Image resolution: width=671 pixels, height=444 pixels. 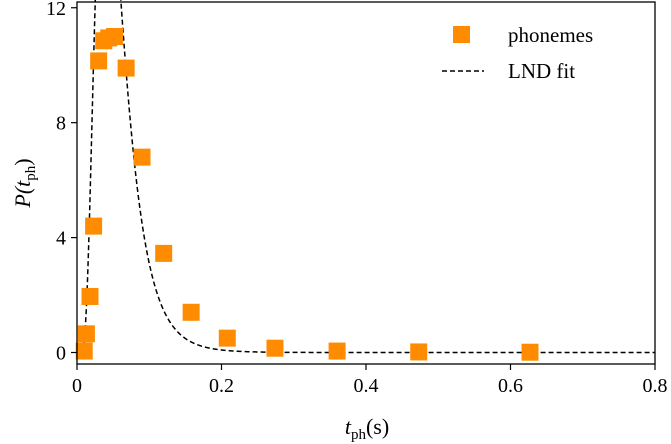 What do you see at coordinates (24, 183) in the screenshot?
I see `y-axis-label: P(tph)` at bounding box center [24, 183].